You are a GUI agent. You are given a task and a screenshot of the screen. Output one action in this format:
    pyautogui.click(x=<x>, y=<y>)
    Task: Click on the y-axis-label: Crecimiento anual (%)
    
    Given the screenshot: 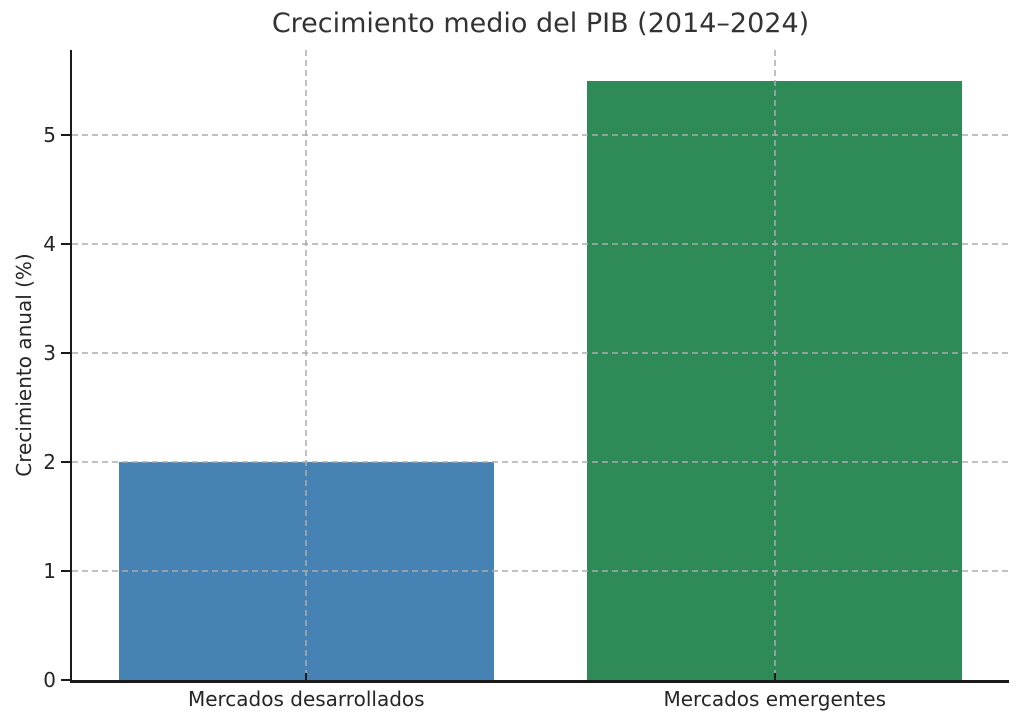 What is the action you would take?
    pyautogui.click(x=24, y=365)
    